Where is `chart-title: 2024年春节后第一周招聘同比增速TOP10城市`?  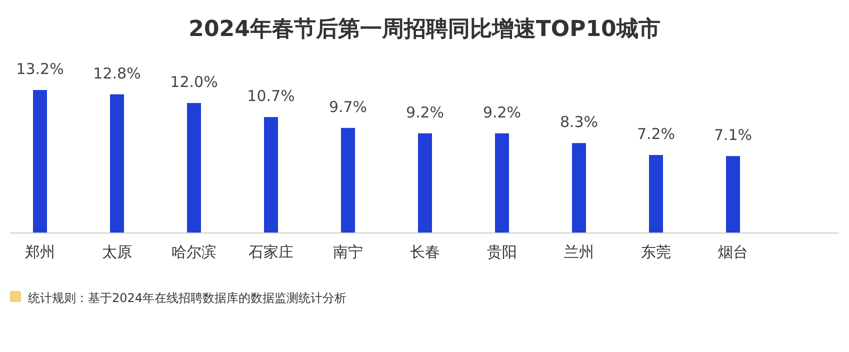 chart-title: 2024年春节后第一周招聘同比增速TOP10城市 is located at coordinates (424, 29).